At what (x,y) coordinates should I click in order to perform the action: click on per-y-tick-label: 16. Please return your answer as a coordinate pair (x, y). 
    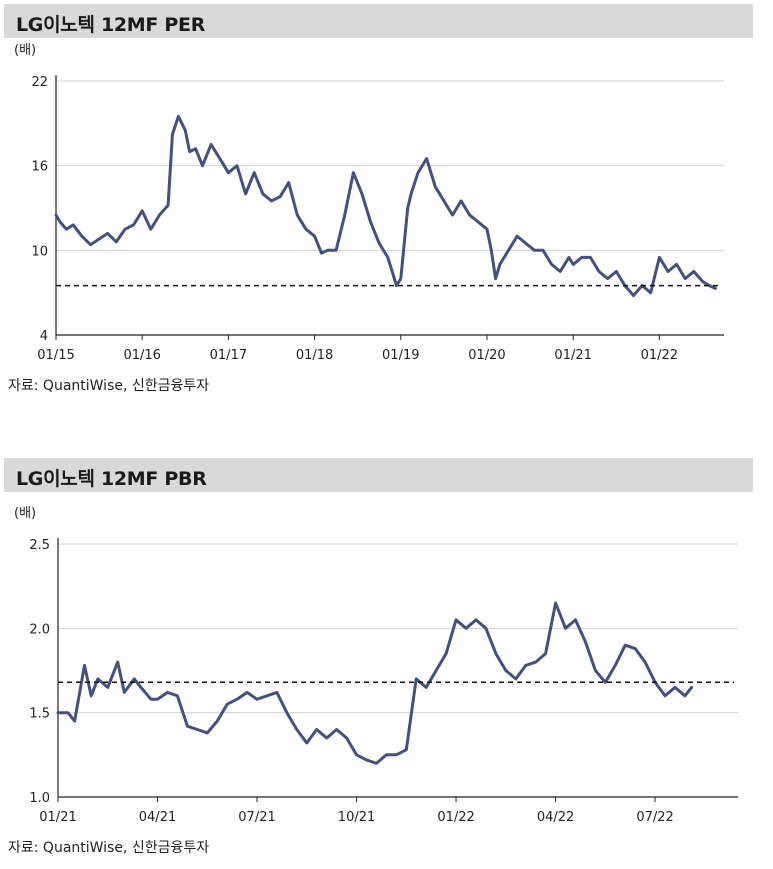
    Looking at the image, I should click on (39, 167).